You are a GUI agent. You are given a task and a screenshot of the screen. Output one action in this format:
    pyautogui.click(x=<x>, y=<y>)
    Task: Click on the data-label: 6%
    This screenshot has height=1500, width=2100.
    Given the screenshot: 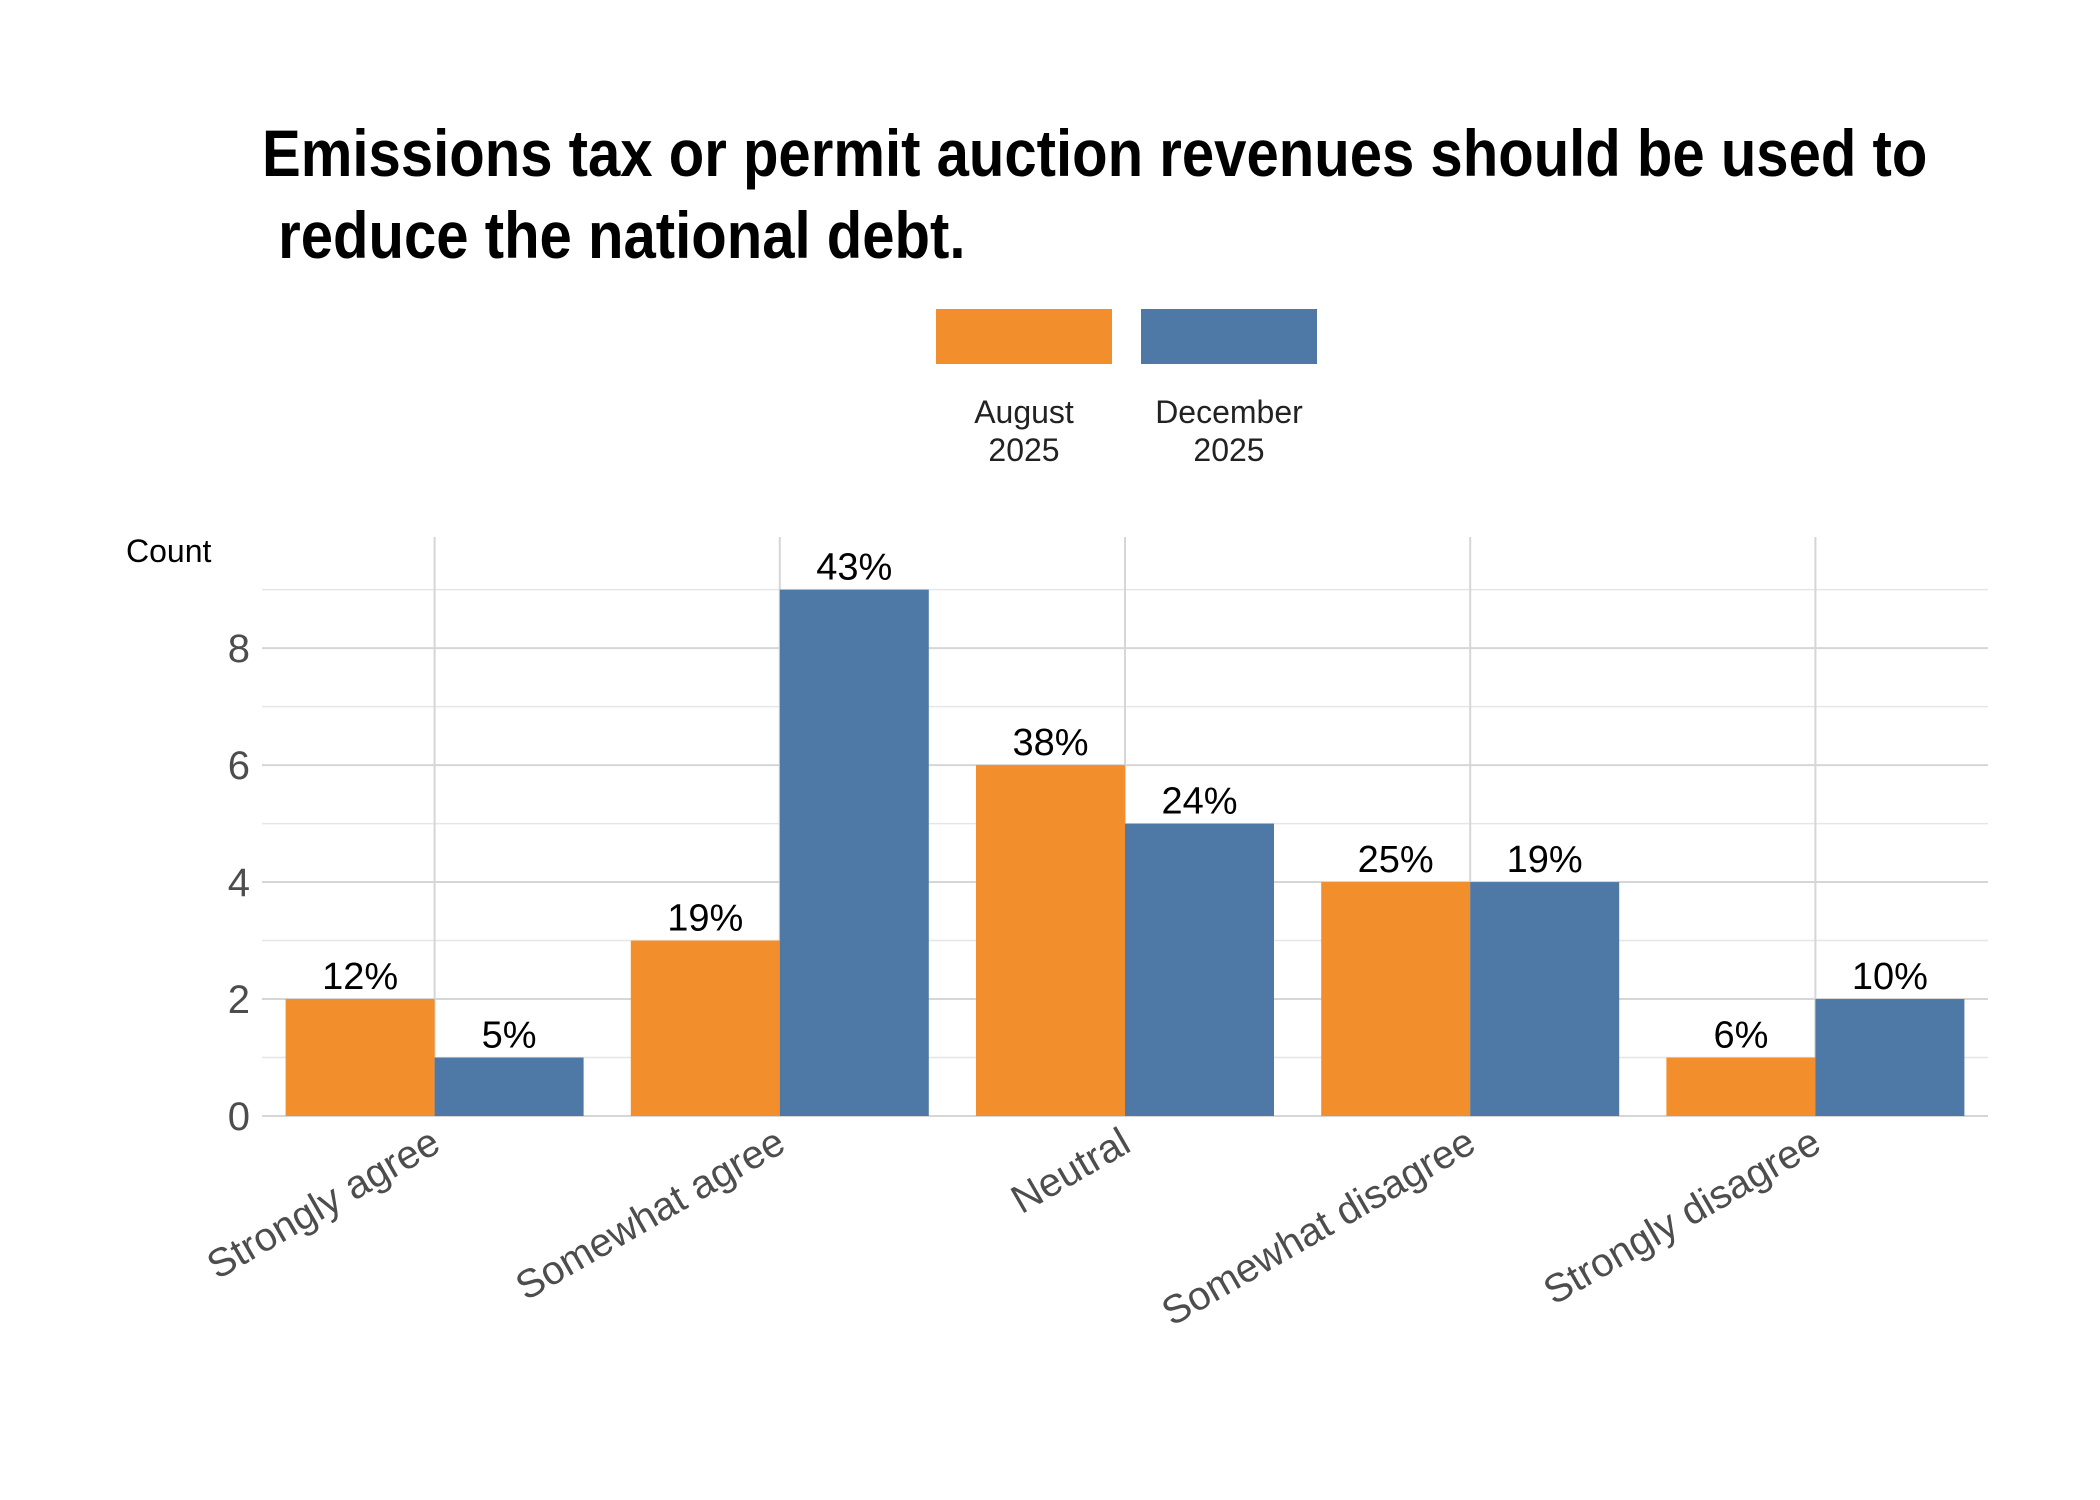 What is the action you would take?
    pyautogui.click(x=1740, y=1036)
    